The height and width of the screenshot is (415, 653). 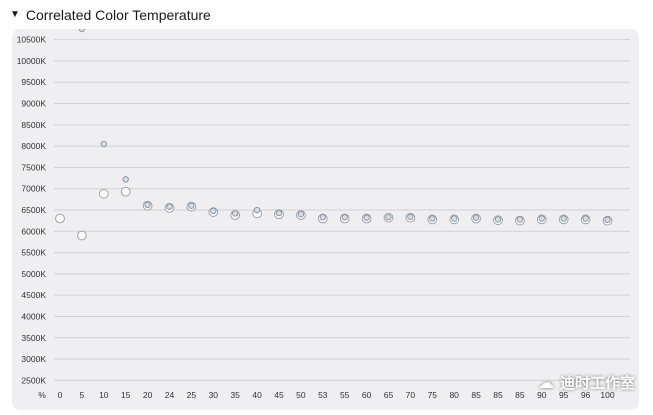 I want to click on x-tick-label: 24, so click(x=170, y=395).